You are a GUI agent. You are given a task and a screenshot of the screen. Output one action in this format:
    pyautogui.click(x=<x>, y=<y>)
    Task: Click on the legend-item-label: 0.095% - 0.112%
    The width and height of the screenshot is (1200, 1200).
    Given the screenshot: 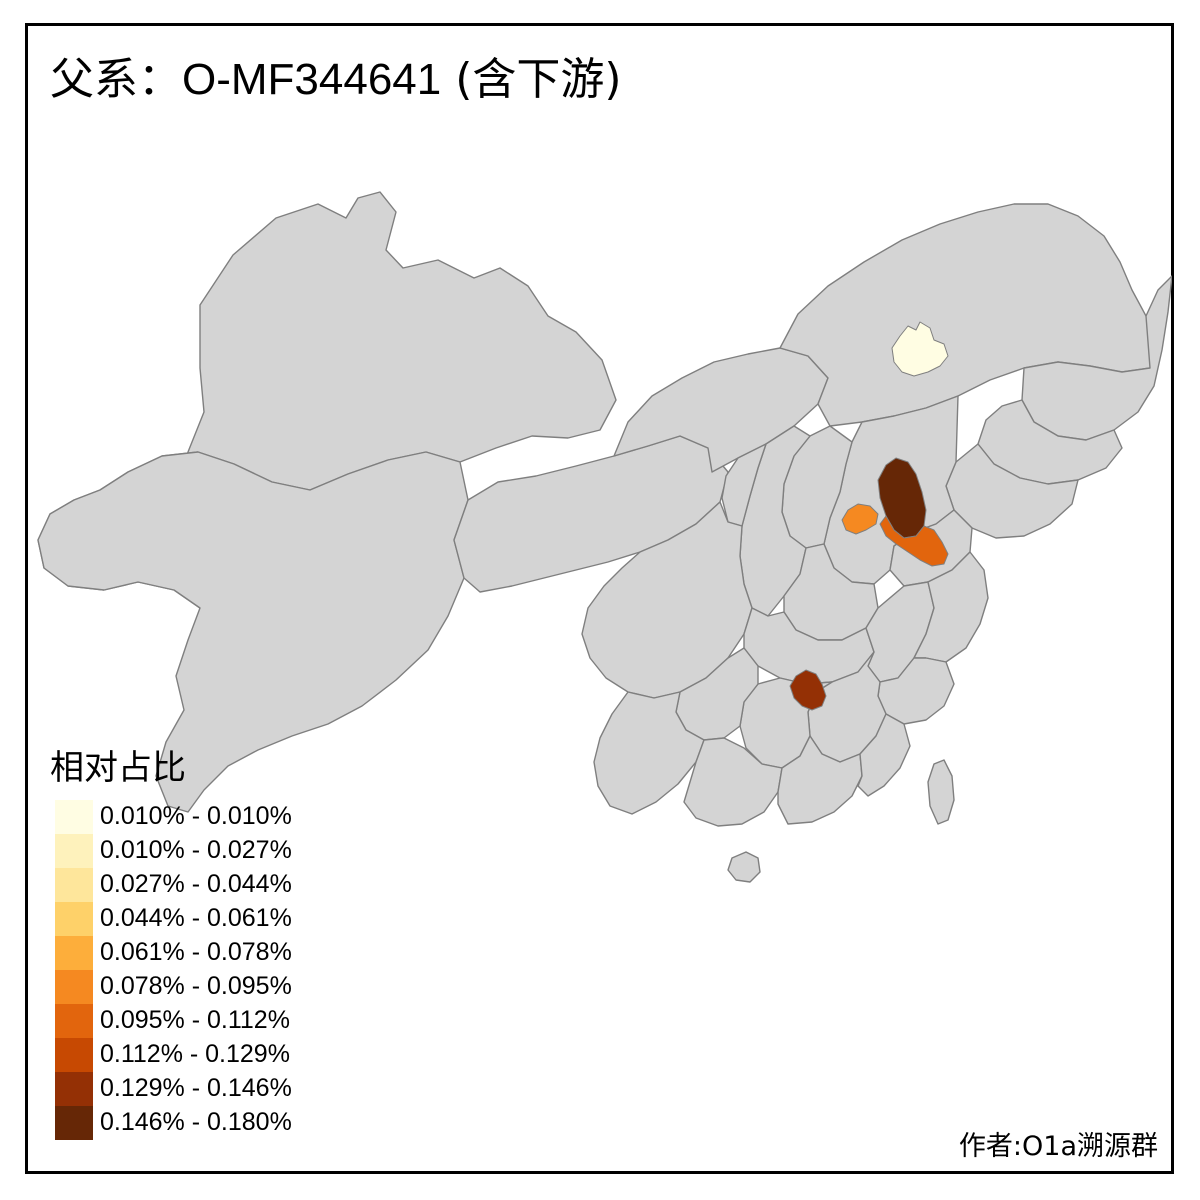 What is the action you would take?
    pyautogui.click(x=195, y=1020)
    